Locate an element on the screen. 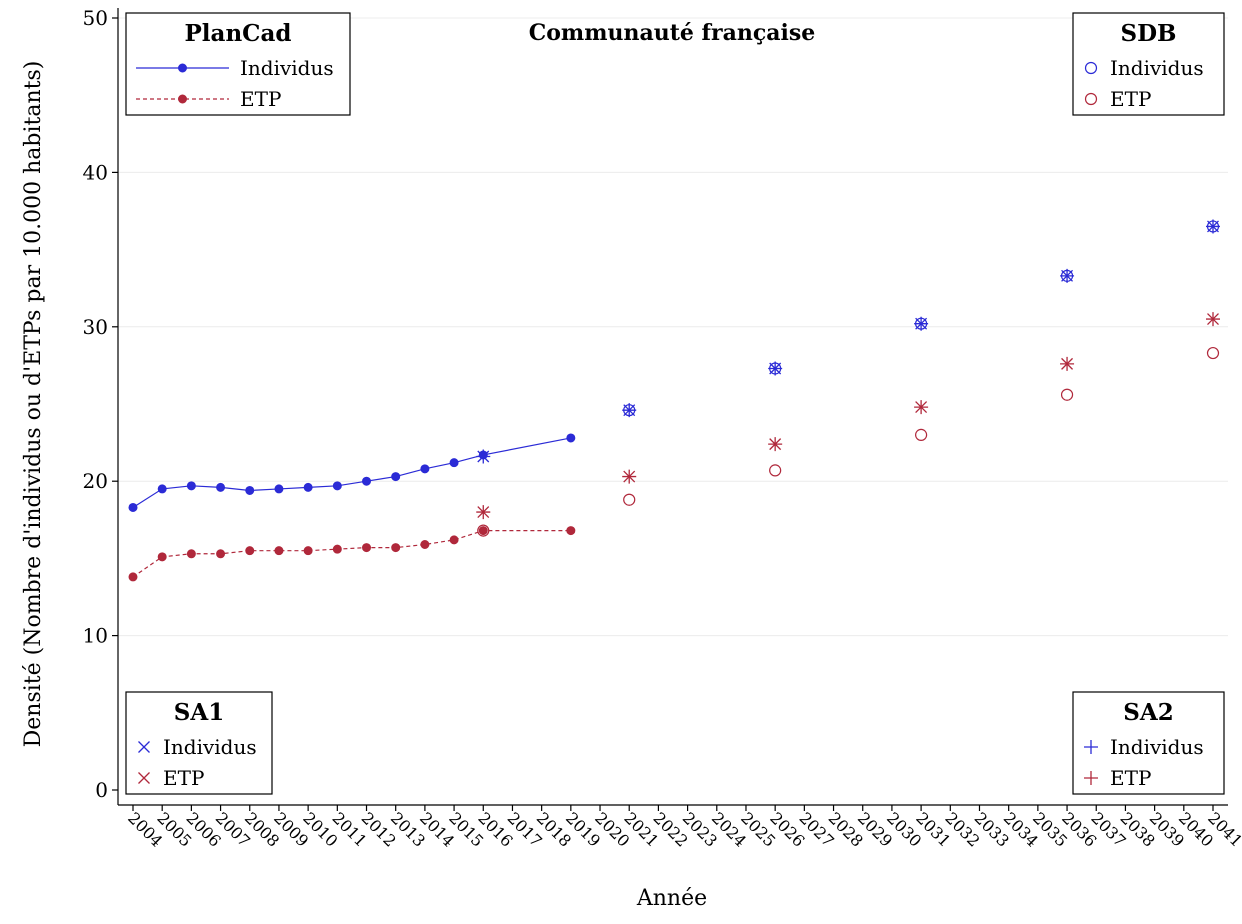 This screenshot has width=1242, height=924. point-plancad-individus-2007 is located at coordinates (221, 487).